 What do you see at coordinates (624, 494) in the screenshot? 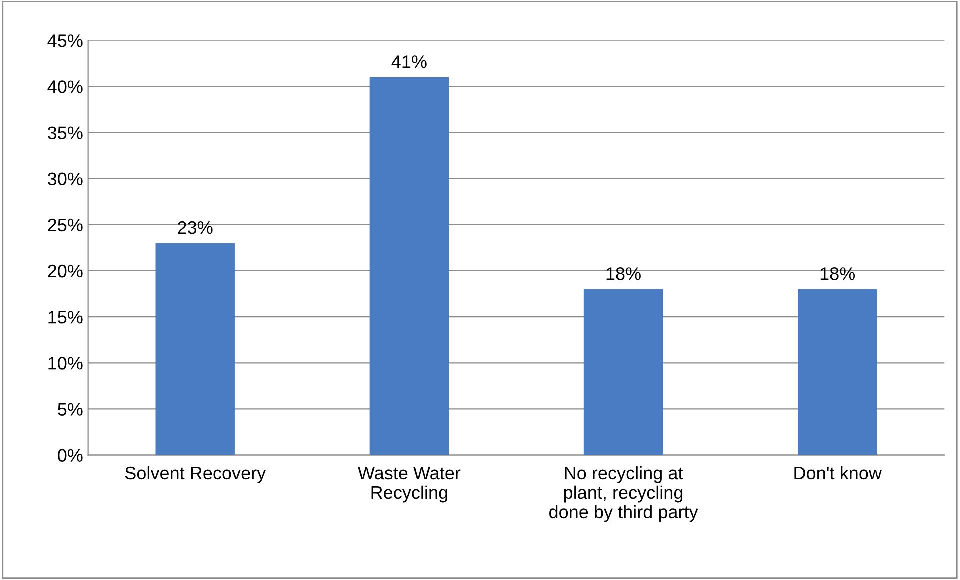
I see `x-tick-label: No recycling at plant, recycling done by third party` at bounding box center [624, 494].